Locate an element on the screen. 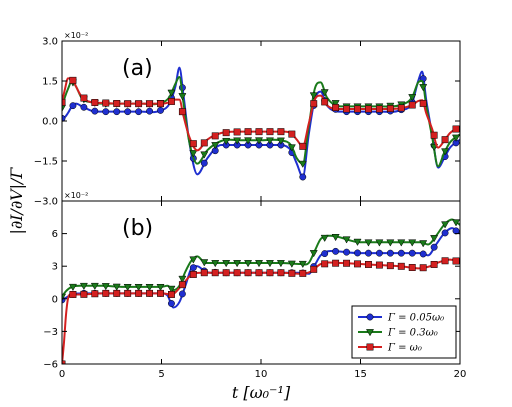  y-tick-label: 0.0 is located at coordinates (50, 122).